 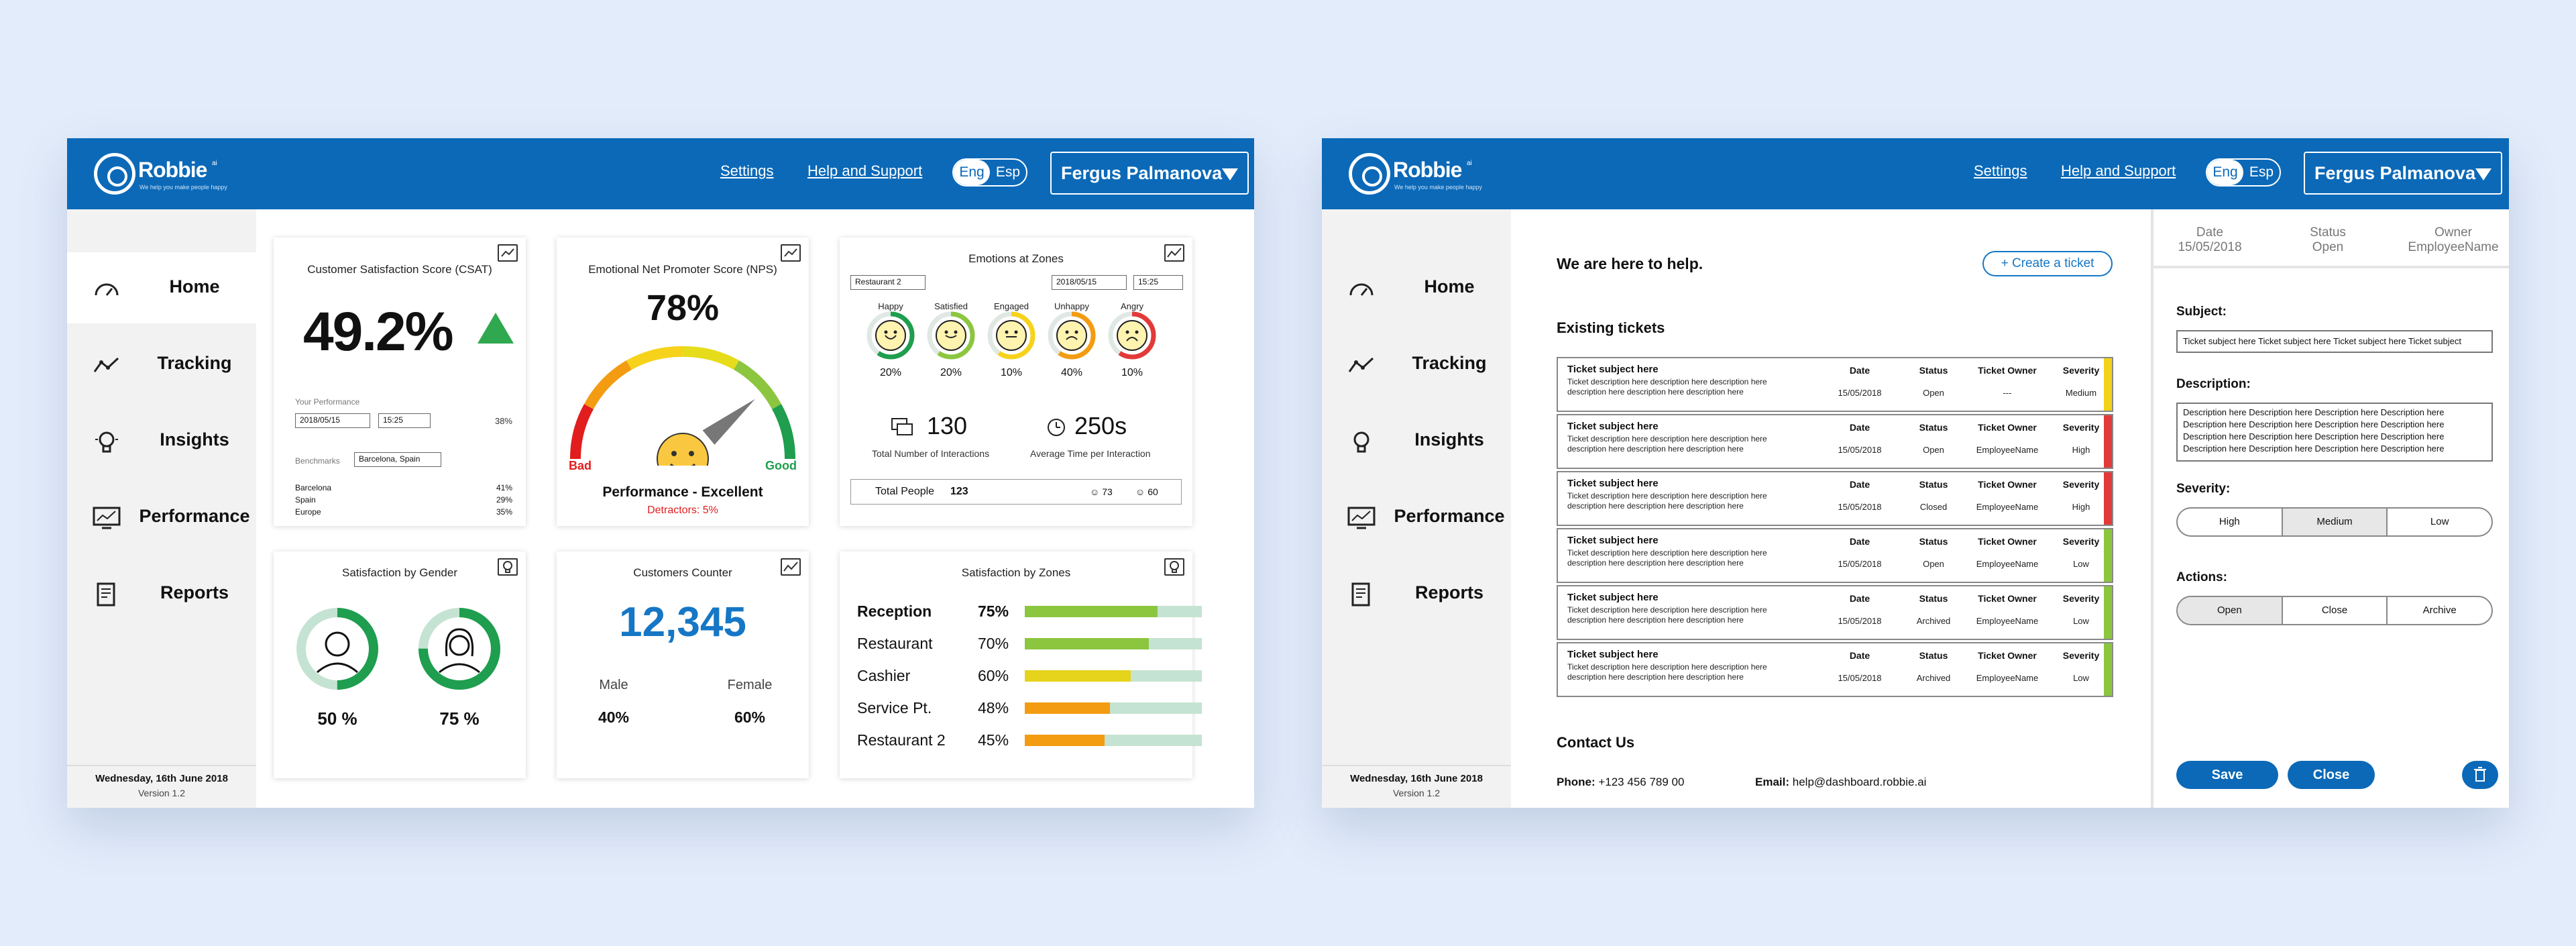 What do you see at coordinates (1449, 286) in the screenshot?
I see `sidebar-item-label: Home` at bounding box center [1449, 286].